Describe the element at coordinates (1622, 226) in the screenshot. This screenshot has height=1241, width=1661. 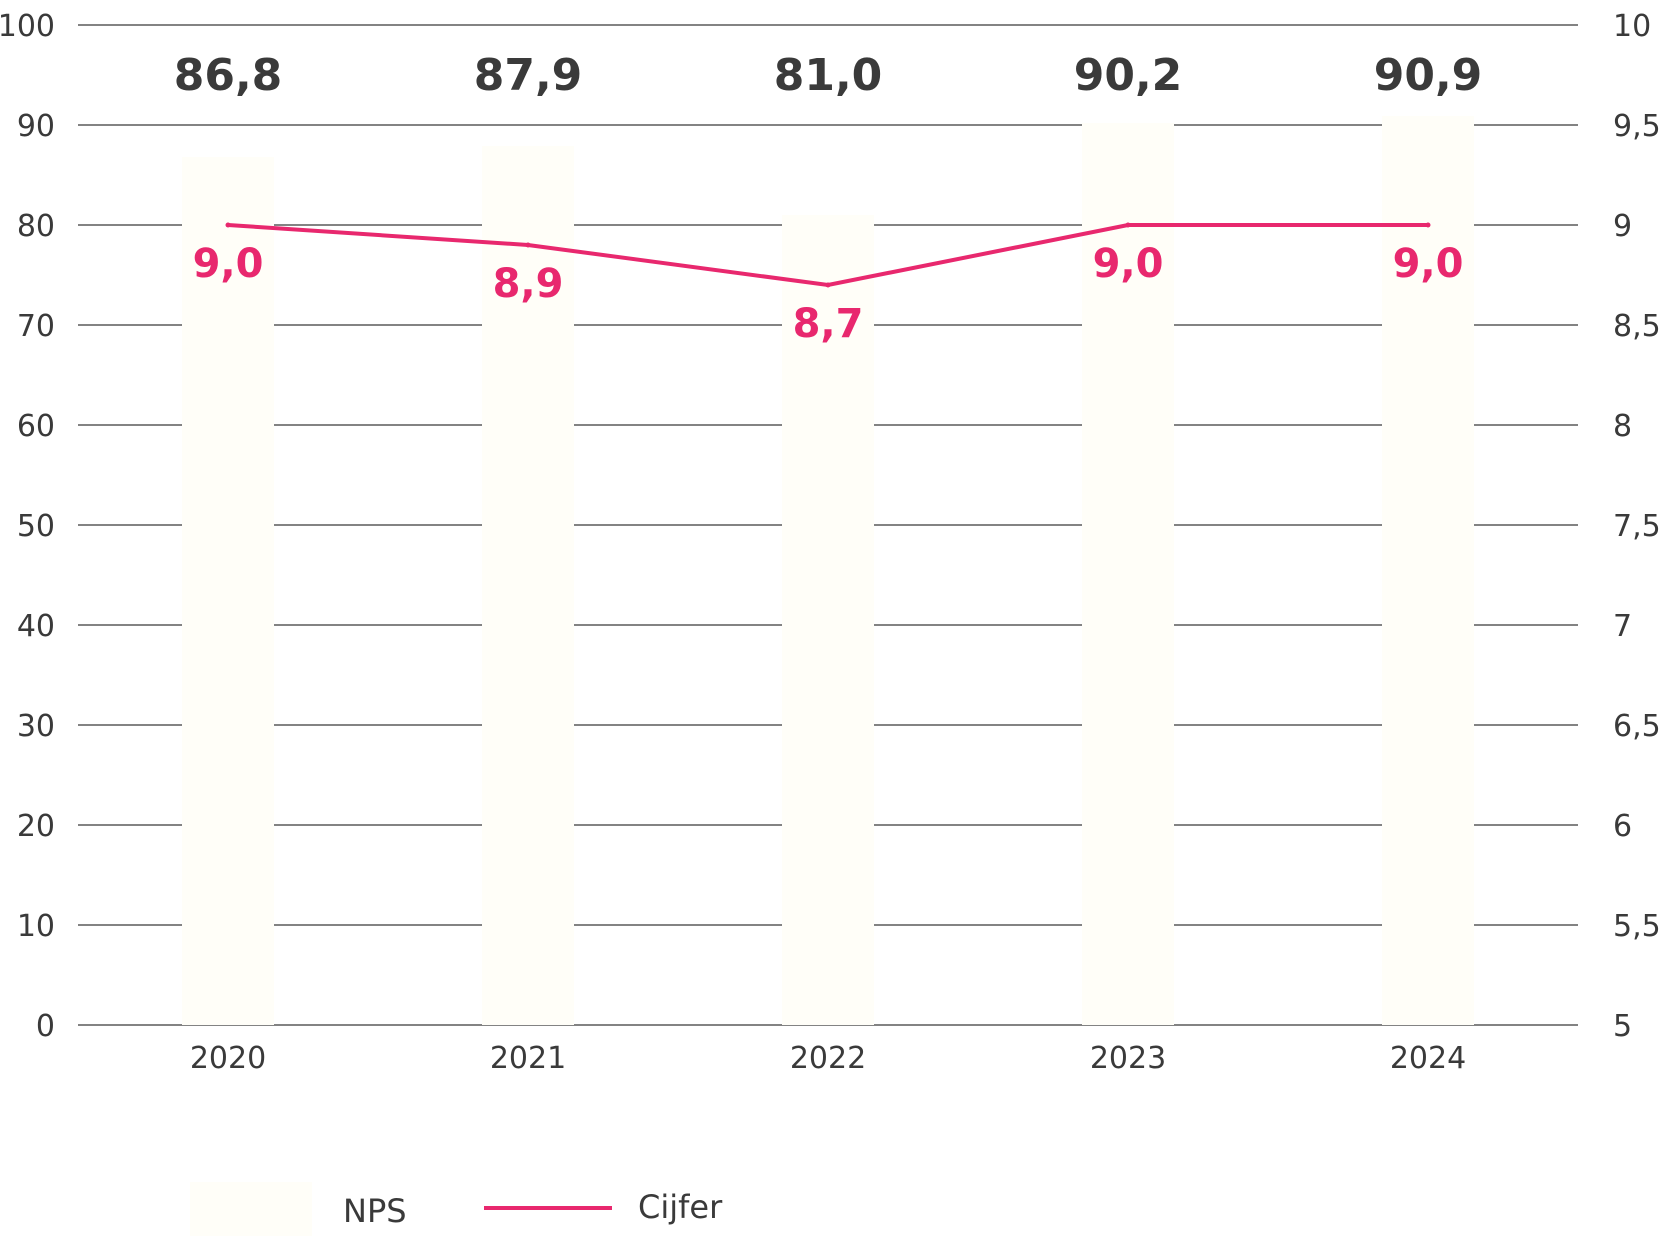
I see `right-tick-label: 9` at that location.